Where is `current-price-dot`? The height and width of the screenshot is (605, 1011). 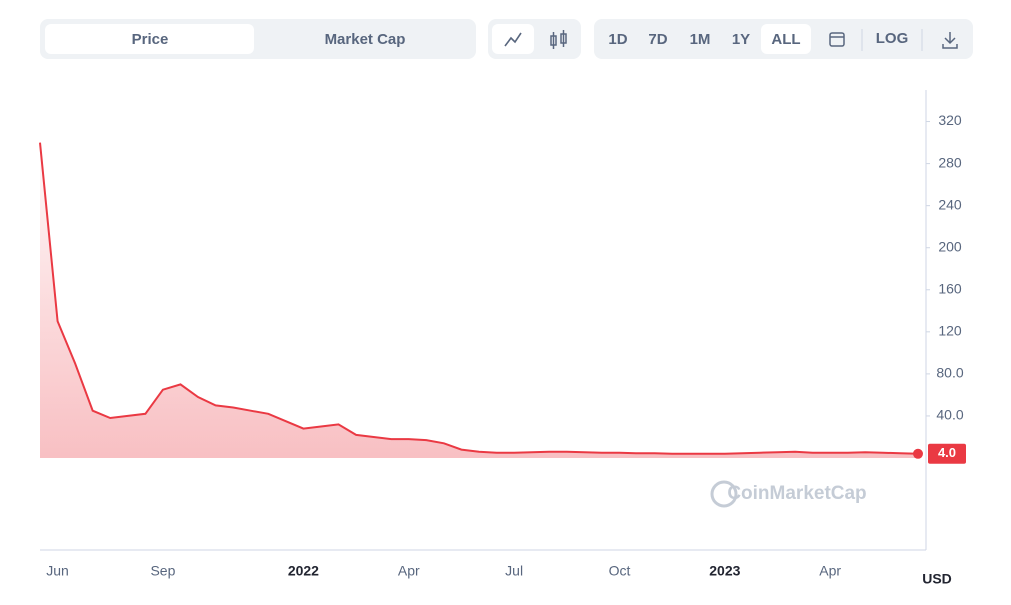 current-price-dot is located at coordinates (918, 453).